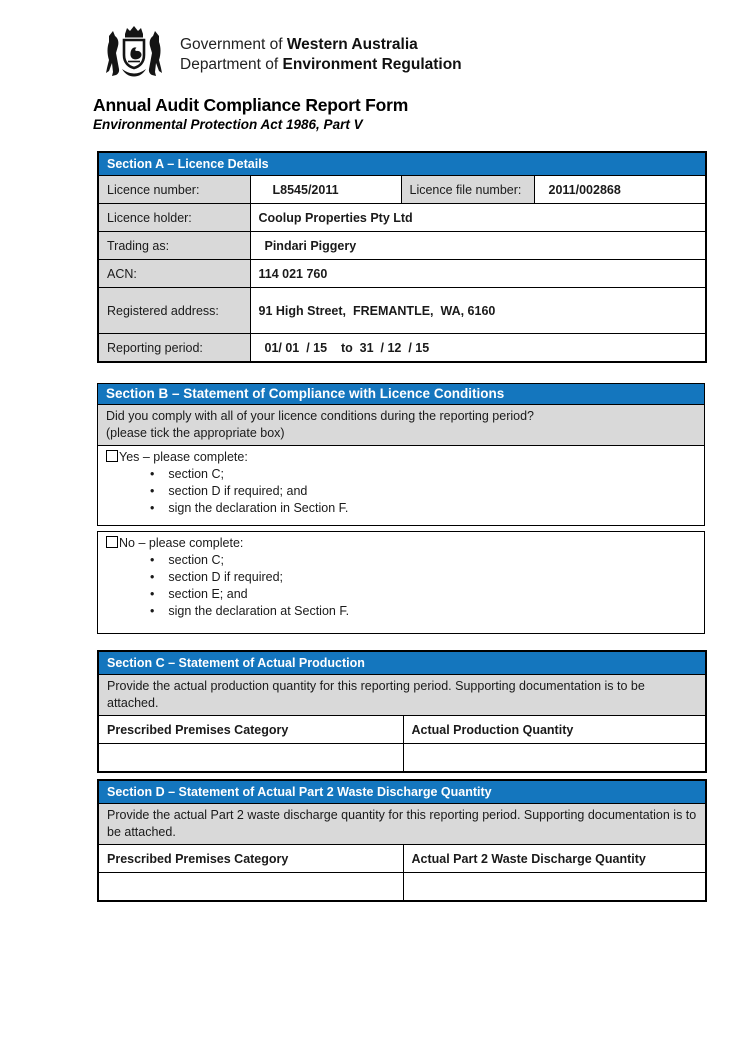  Describe the element at coordinates (259, 611) in the screenshot. I see `no-bullet-4: sign the declaration at Section F.` at that location.